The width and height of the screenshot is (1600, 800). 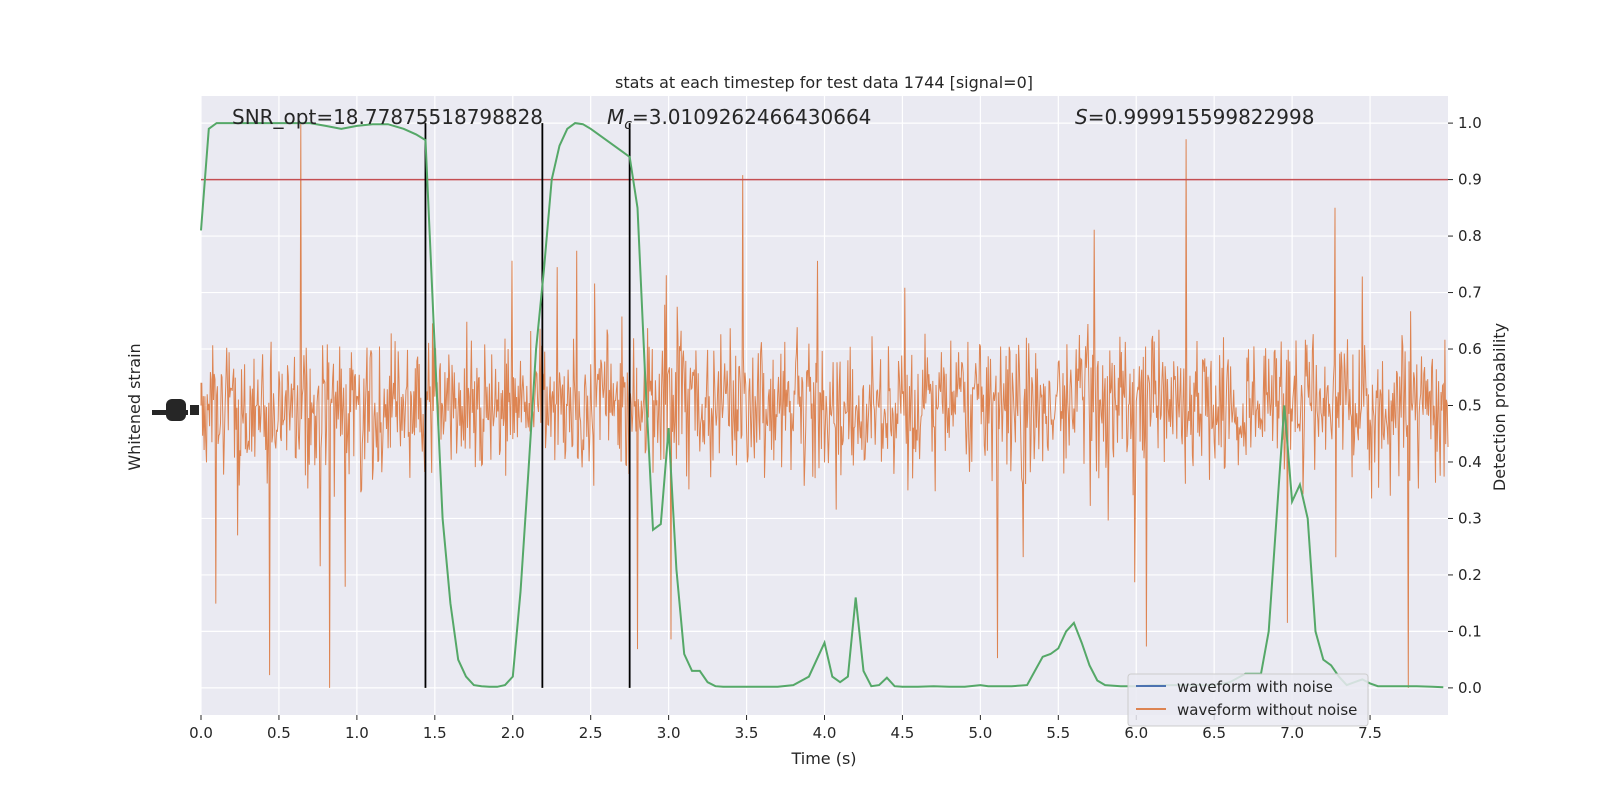 I want to click on y-tick-label: 0.6, so click(x=1470, y=349).